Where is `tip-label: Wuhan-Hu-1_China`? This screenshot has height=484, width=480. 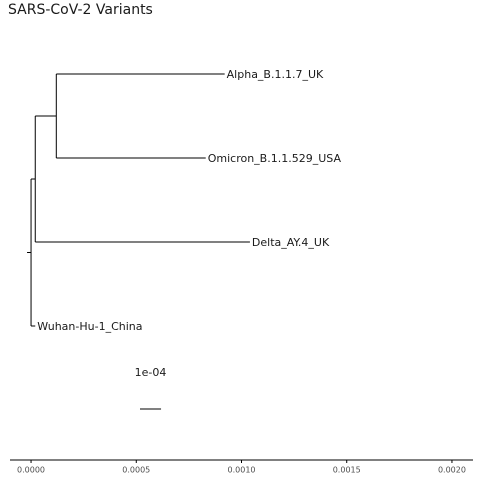
tip-label: Wuhan-Hu-1_China is located at coordinates (89, 326).